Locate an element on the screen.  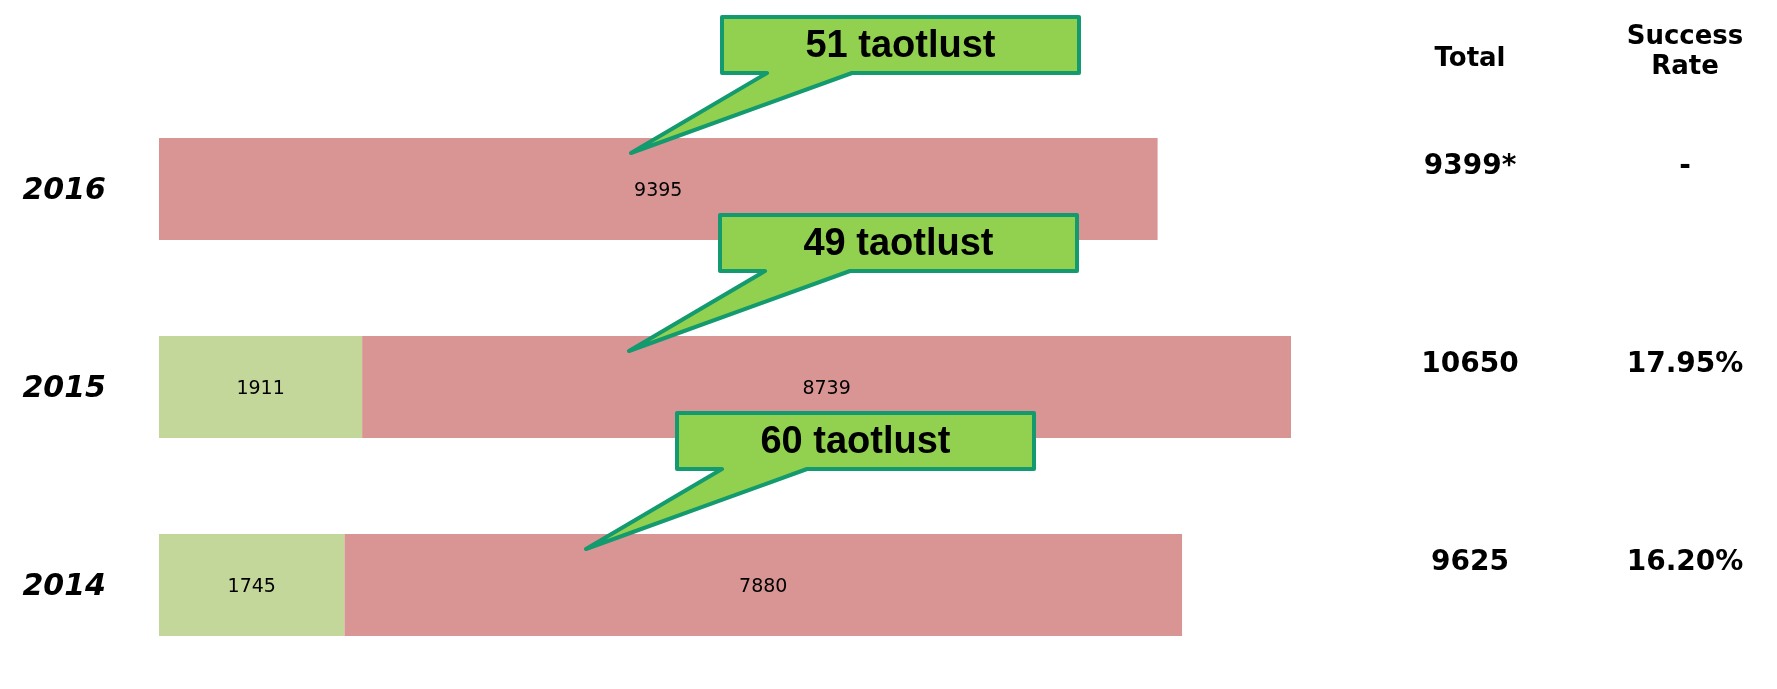
text: 9625 is located at coordinates (1470, 560).